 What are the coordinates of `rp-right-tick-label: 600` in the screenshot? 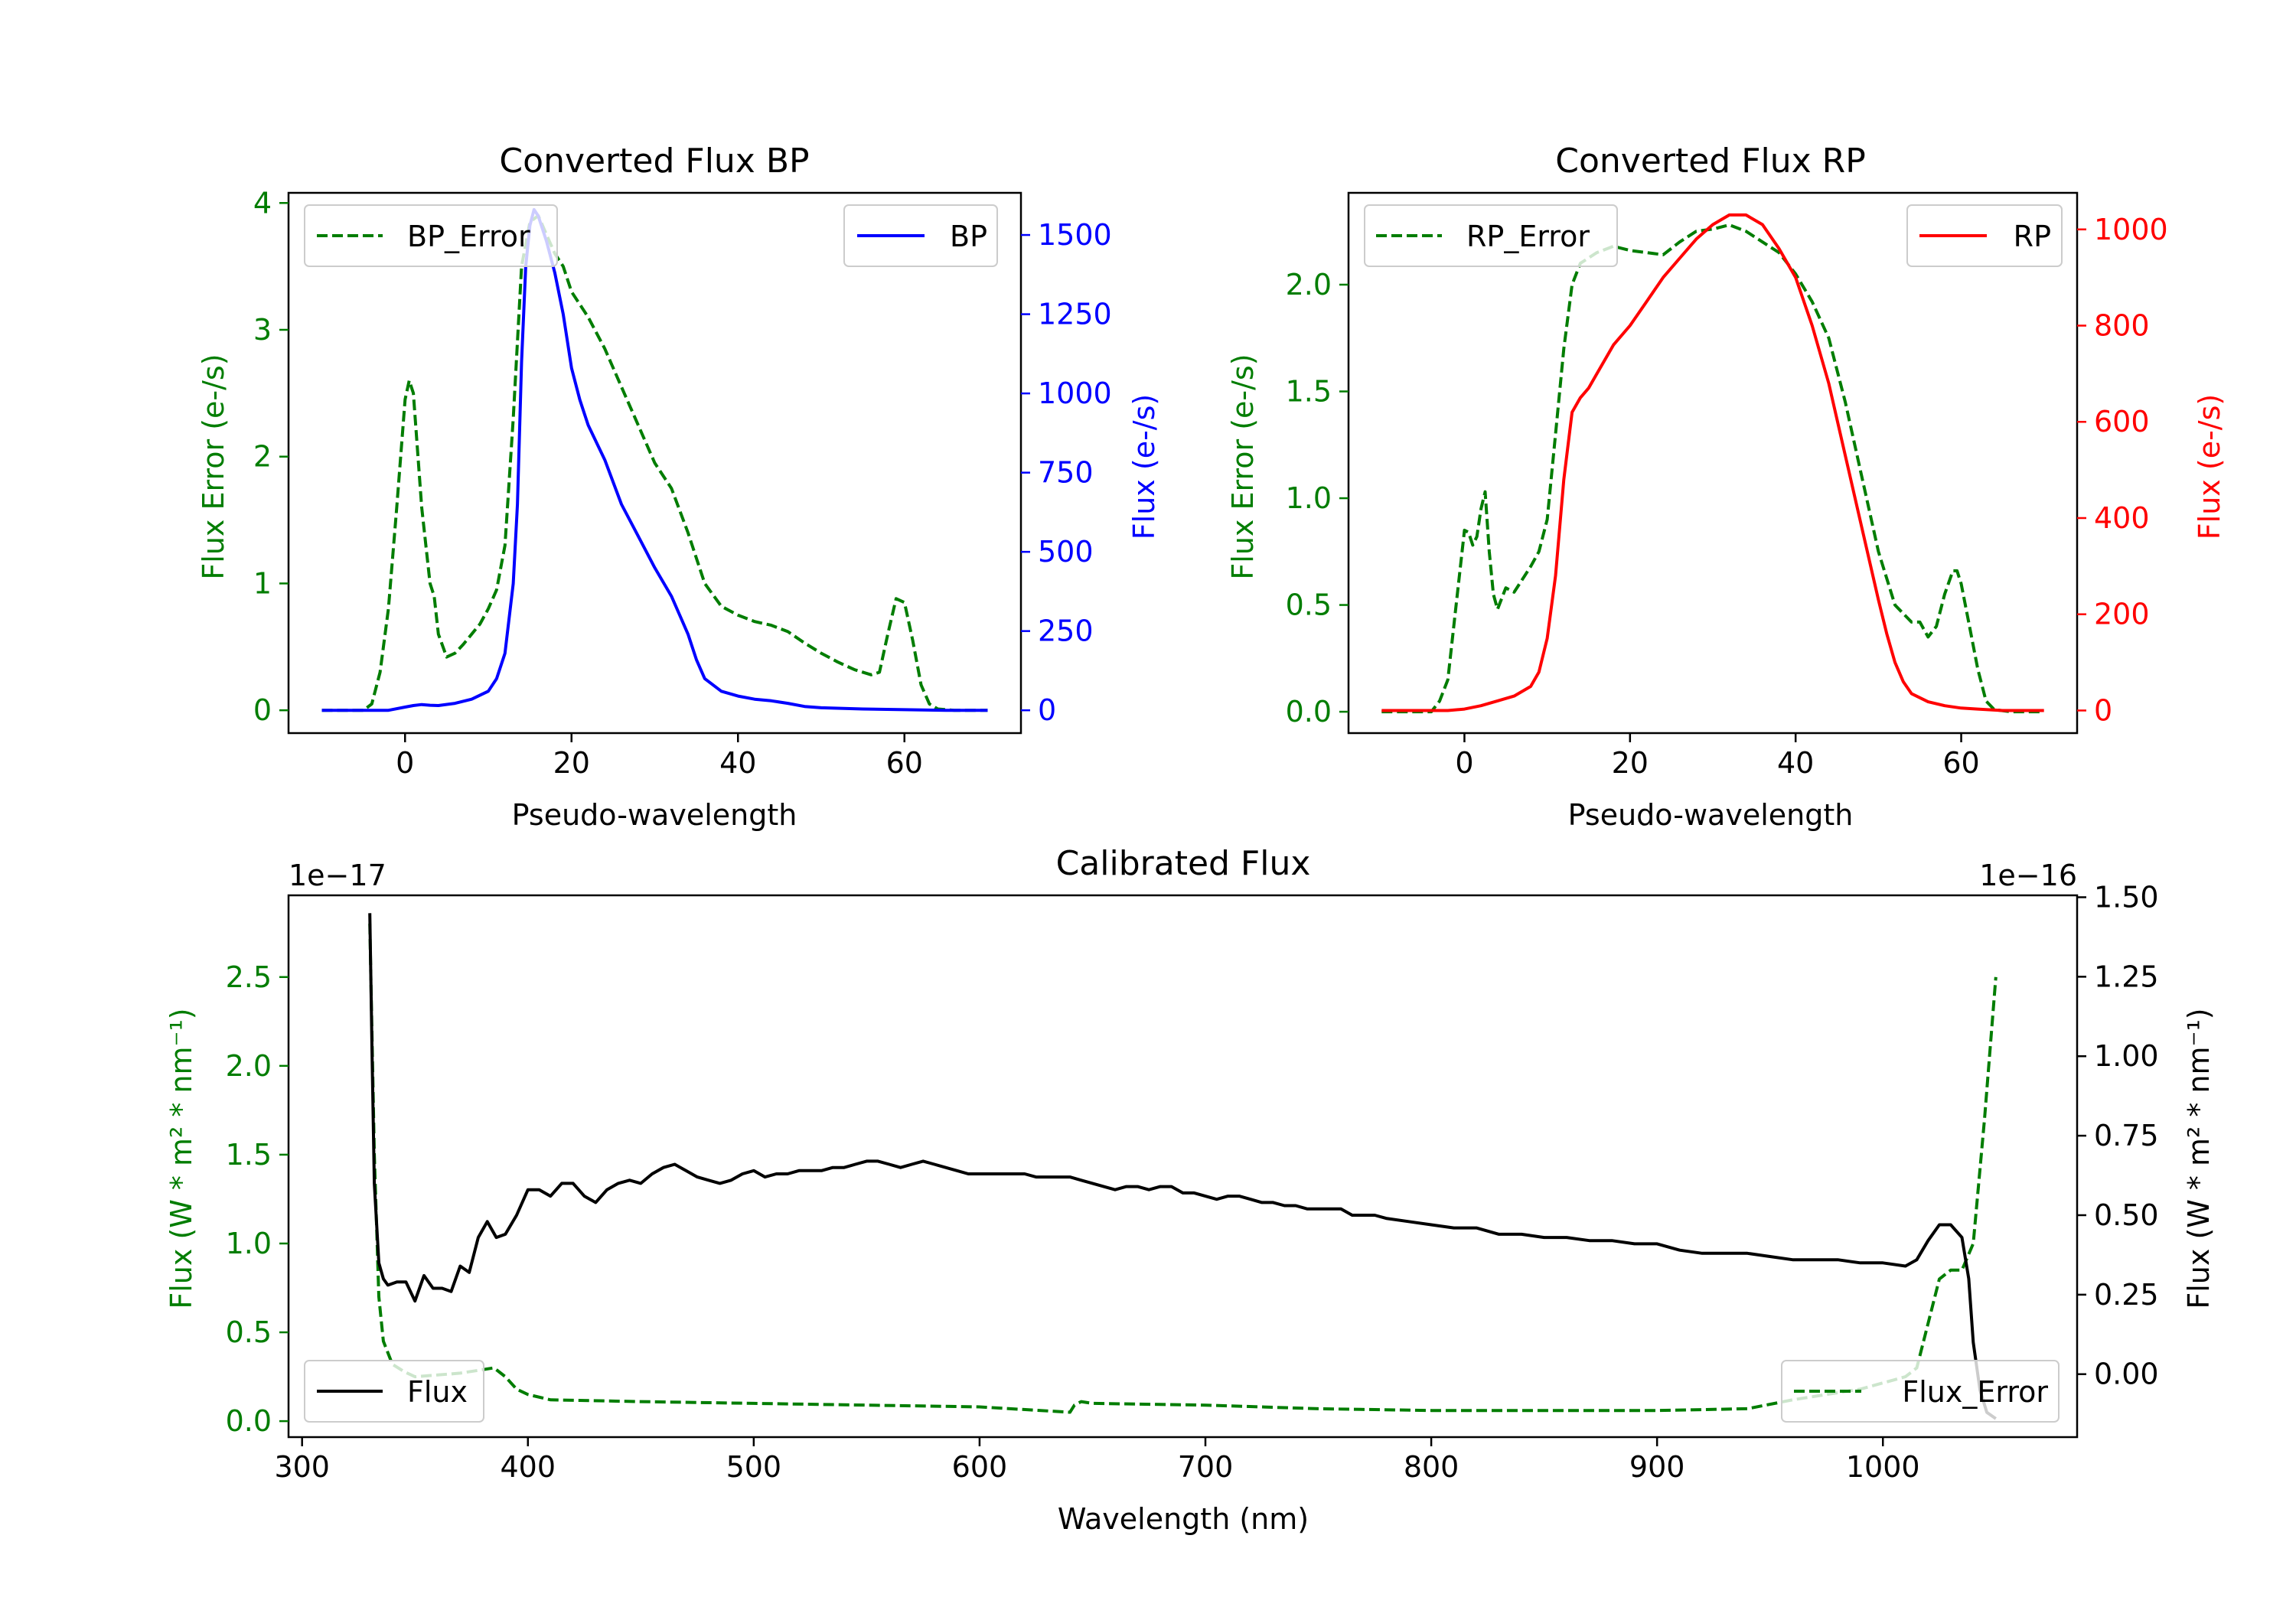 It's located at (2122, 422).